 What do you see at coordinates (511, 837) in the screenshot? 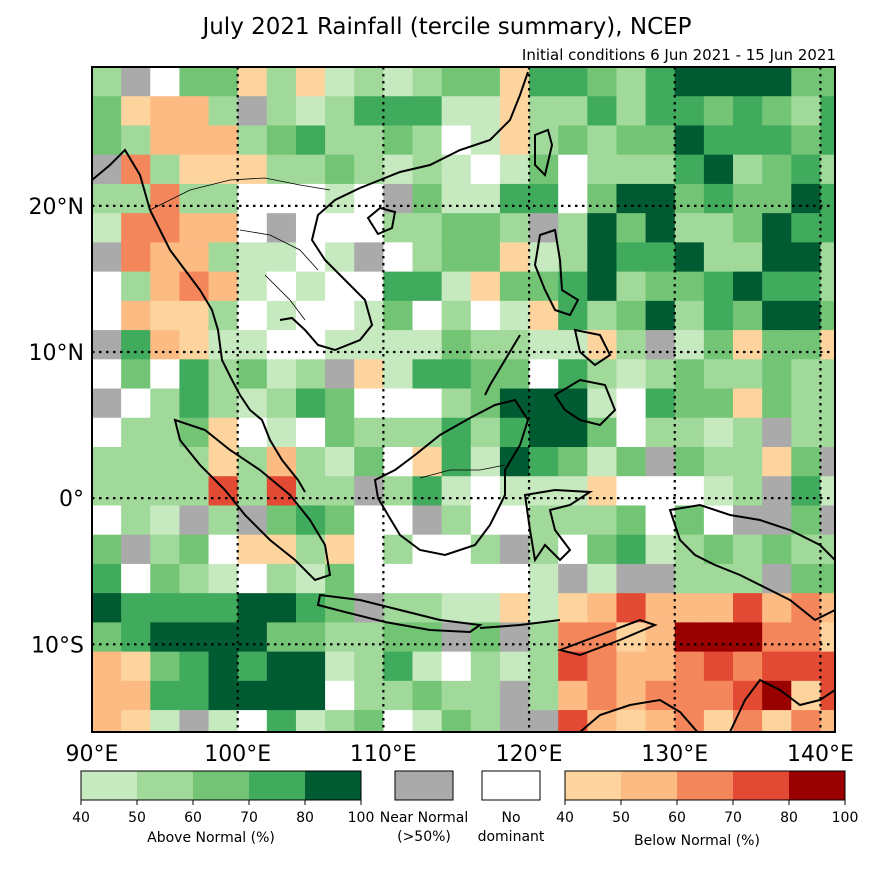
I see `no-dominant-key-sublabel: dominant` at bounding box center [511, 837].